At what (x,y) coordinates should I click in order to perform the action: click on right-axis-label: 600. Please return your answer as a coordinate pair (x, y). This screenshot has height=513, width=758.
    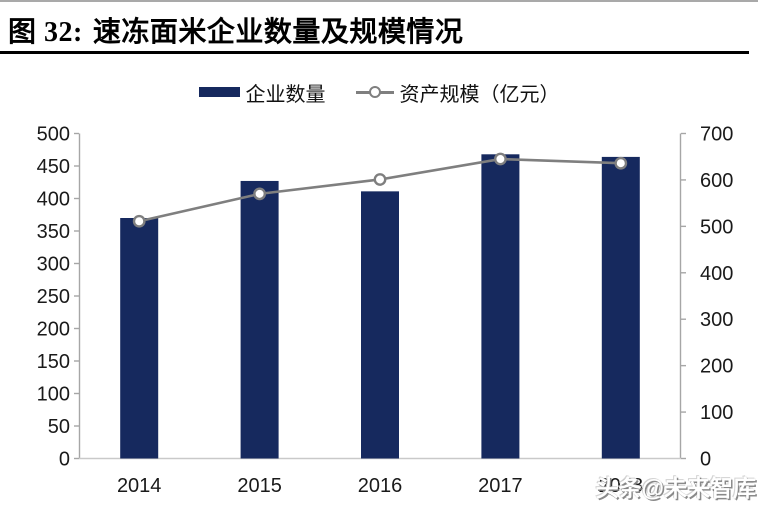
    Looking at the image, I should click on (716, 181).